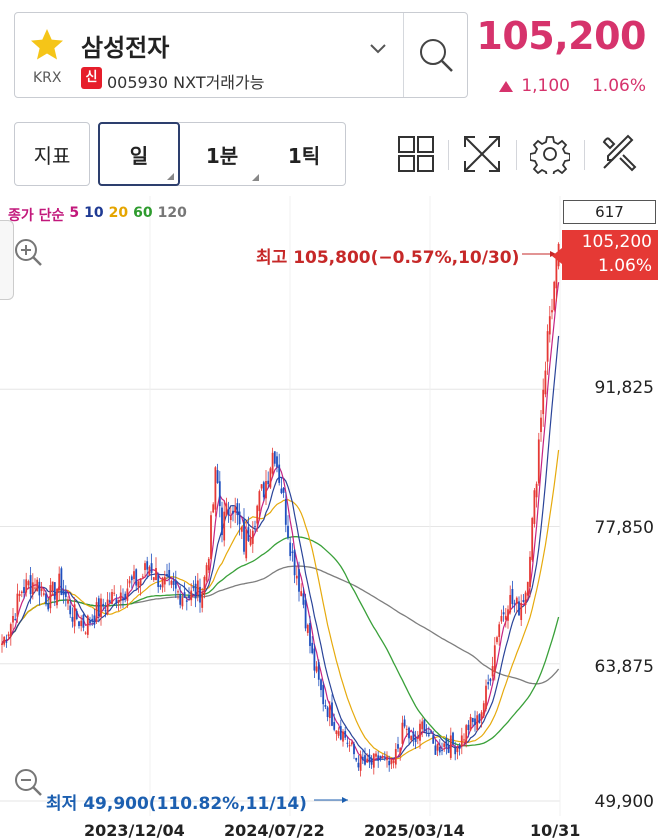 This screenshot has width=660, height=839. What do you see at coordinates (97, 215) in the screenshot?
I see `ma-legend: 종가 단순 5 10 20 60 120` at bounding box center [97, 215].